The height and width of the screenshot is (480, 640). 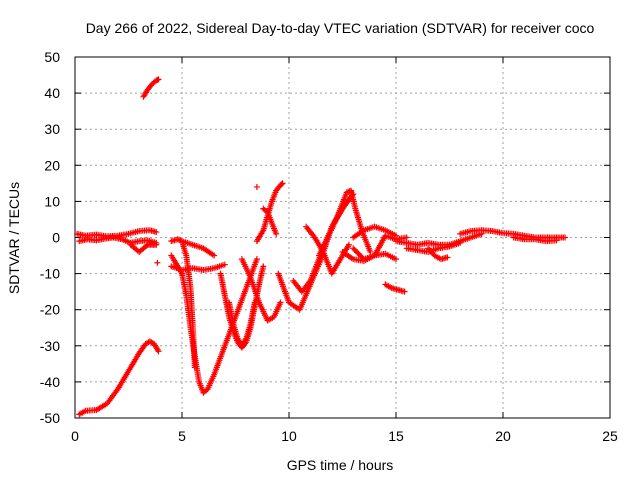 What do you see at coordinates (14, 238) in the screenshot?
I see `y-axis-label: SDTVAR / TECUs` at bounding box center [14, 238].